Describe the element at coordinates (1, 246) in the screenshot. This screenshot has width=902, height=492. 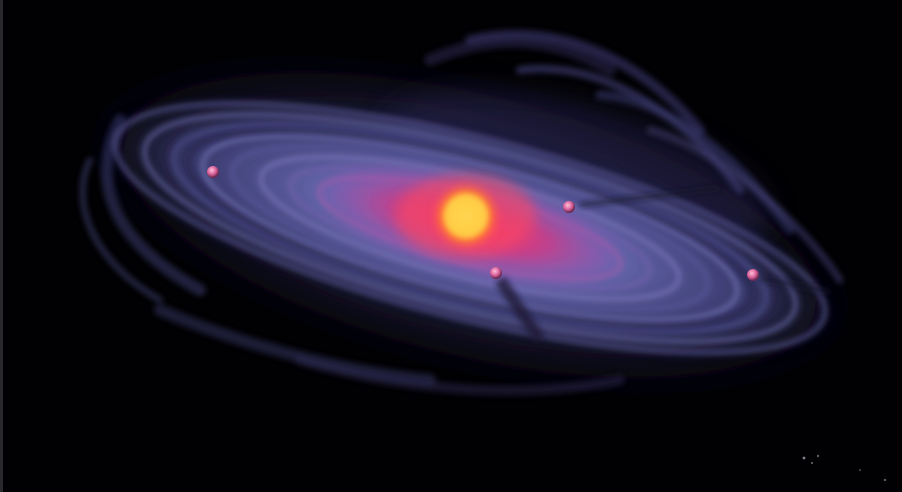
I see `image-border` at that location.